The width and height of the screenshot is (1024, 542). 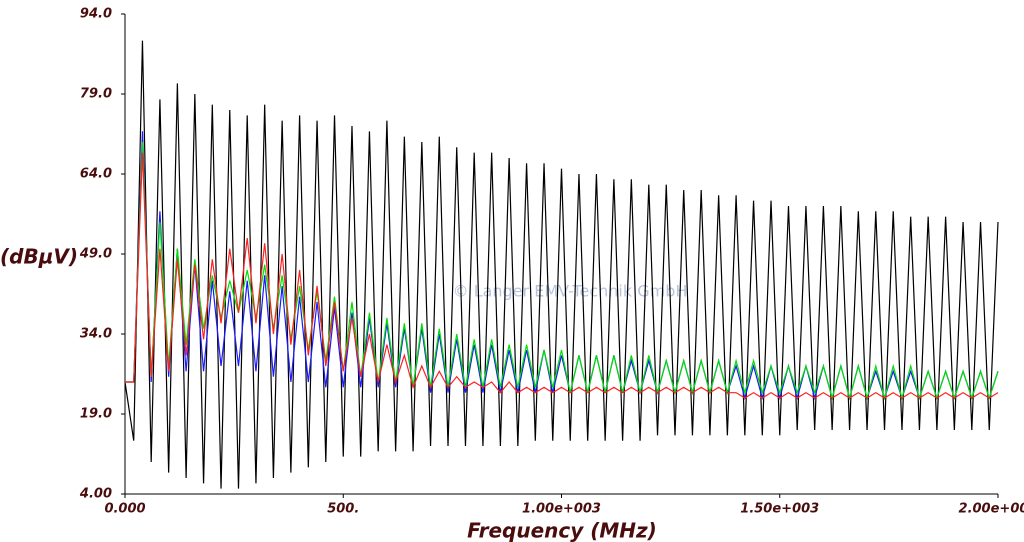 I want to click on x-tick-label: 1.00e+003, so click(x=561, y=509).